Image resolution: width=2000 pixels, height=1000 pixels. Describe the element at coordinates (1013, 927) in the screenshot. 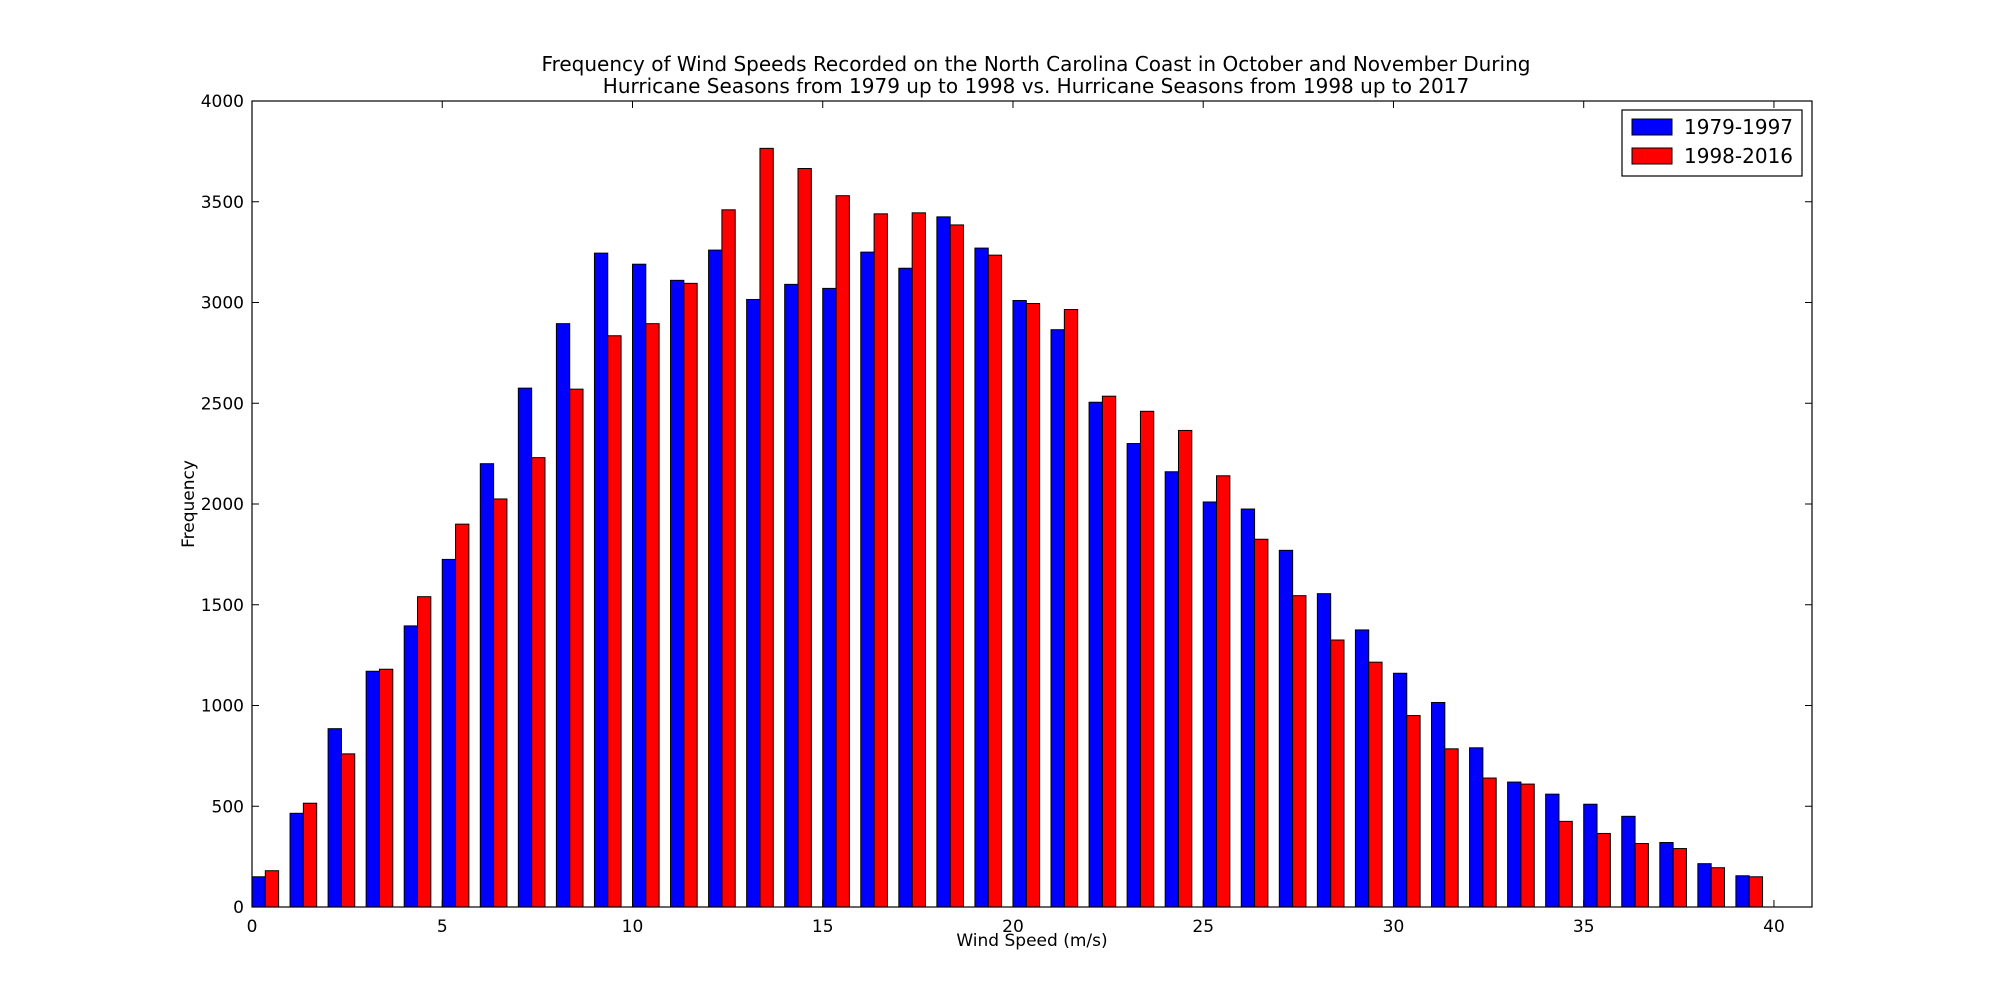

I see `x-tick-label: 20` at that location.